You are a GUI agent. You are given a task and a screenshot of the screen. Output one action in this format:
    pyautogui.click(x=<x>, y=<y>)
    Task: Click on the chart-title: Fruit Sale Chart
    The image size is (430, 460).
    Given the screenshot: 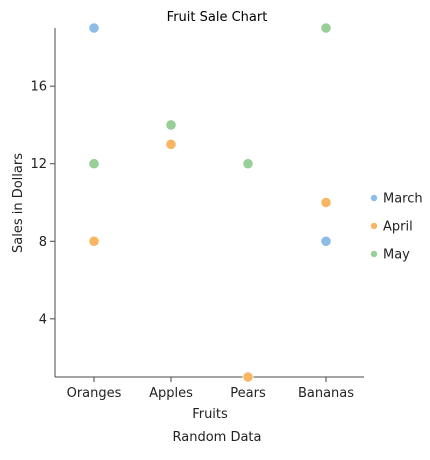 What is the action you would take?
    pyautogui.click(x=217, y=17)
    